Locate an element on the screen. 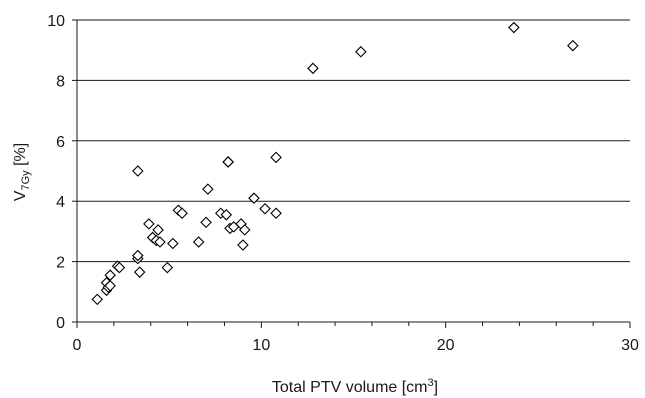  x-tick-labels: 0 10 20 30 is located at coordinates (356, 345).